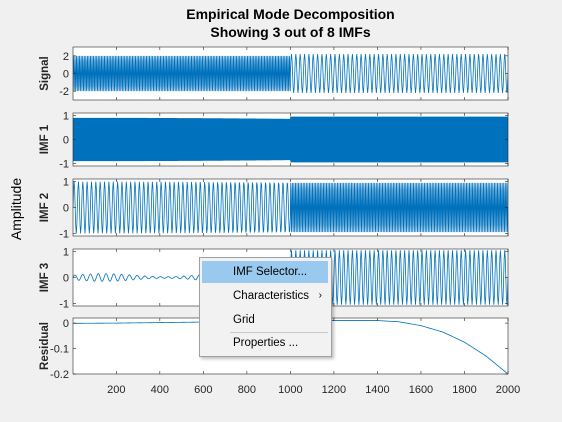  I want to click on panel-ylabel: IMF 2, so click(45, 207).